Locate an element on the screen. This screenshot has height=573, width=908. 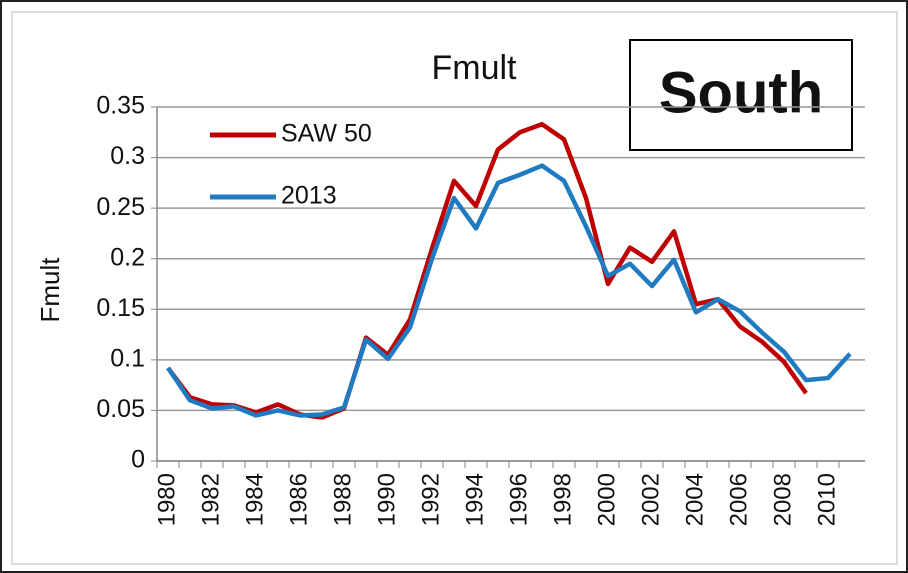
y-tick-label: 0.1 is located at coordinates (127, 358).